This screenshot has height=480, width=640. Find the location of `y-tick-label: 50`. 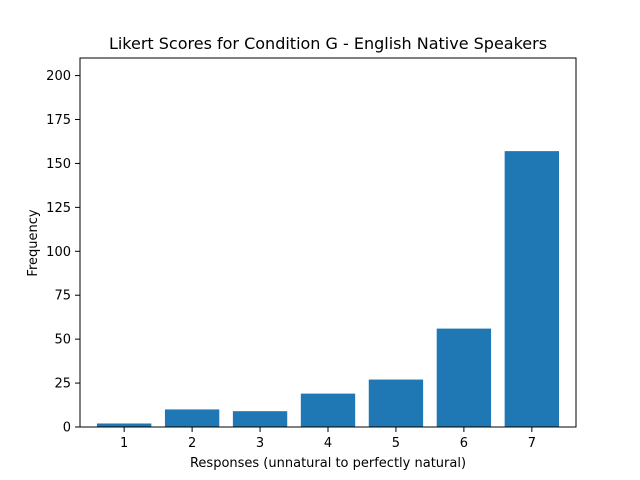

y-tick-label: 50 is located at coordinates (62, 340).